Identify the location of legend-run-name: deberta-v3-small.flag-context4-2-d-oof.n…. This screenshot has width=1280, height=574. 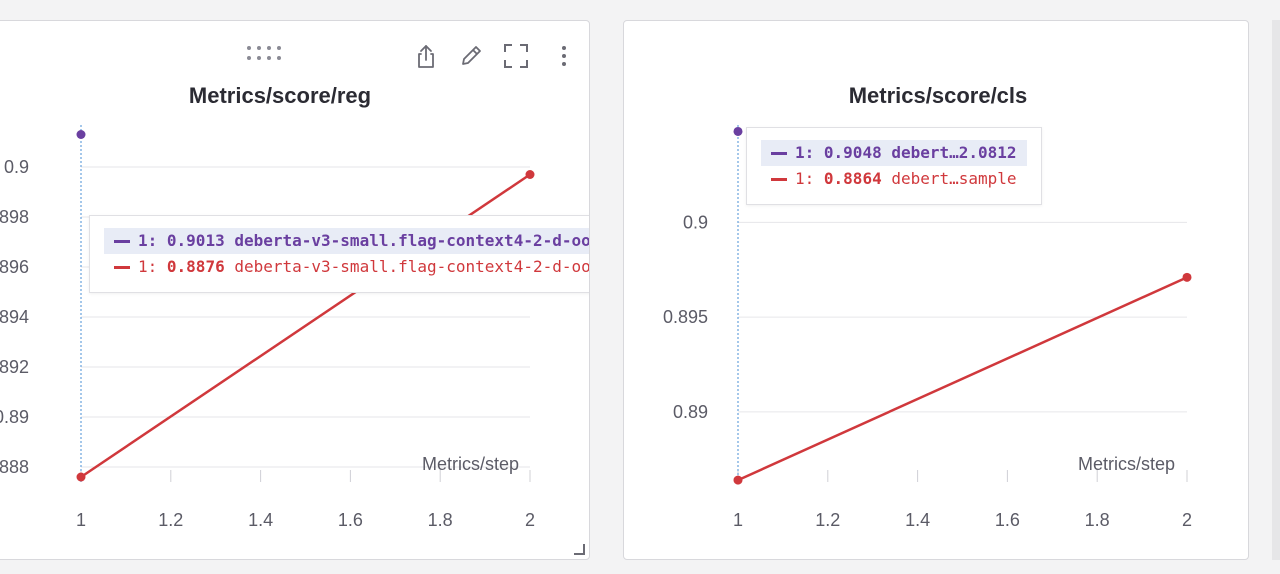
(412, 266).